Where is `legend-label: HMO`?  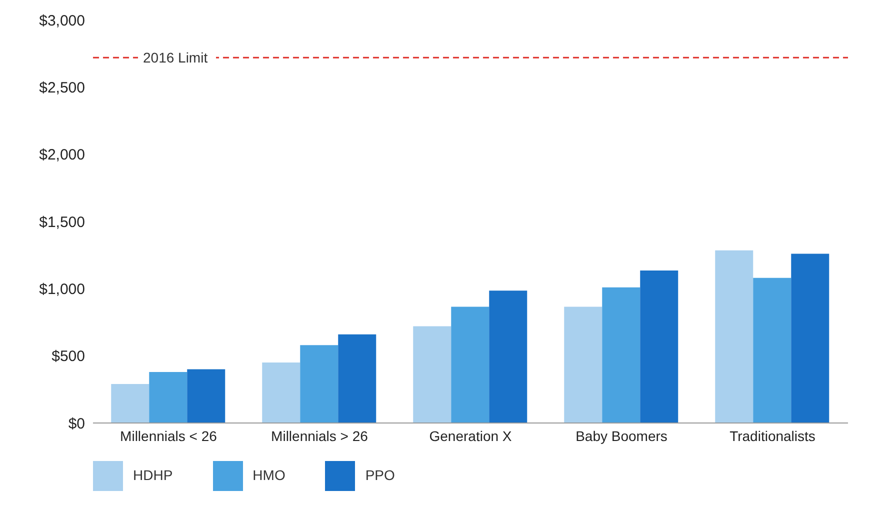 legend-label: HMO is located at coordinates (269, 474).